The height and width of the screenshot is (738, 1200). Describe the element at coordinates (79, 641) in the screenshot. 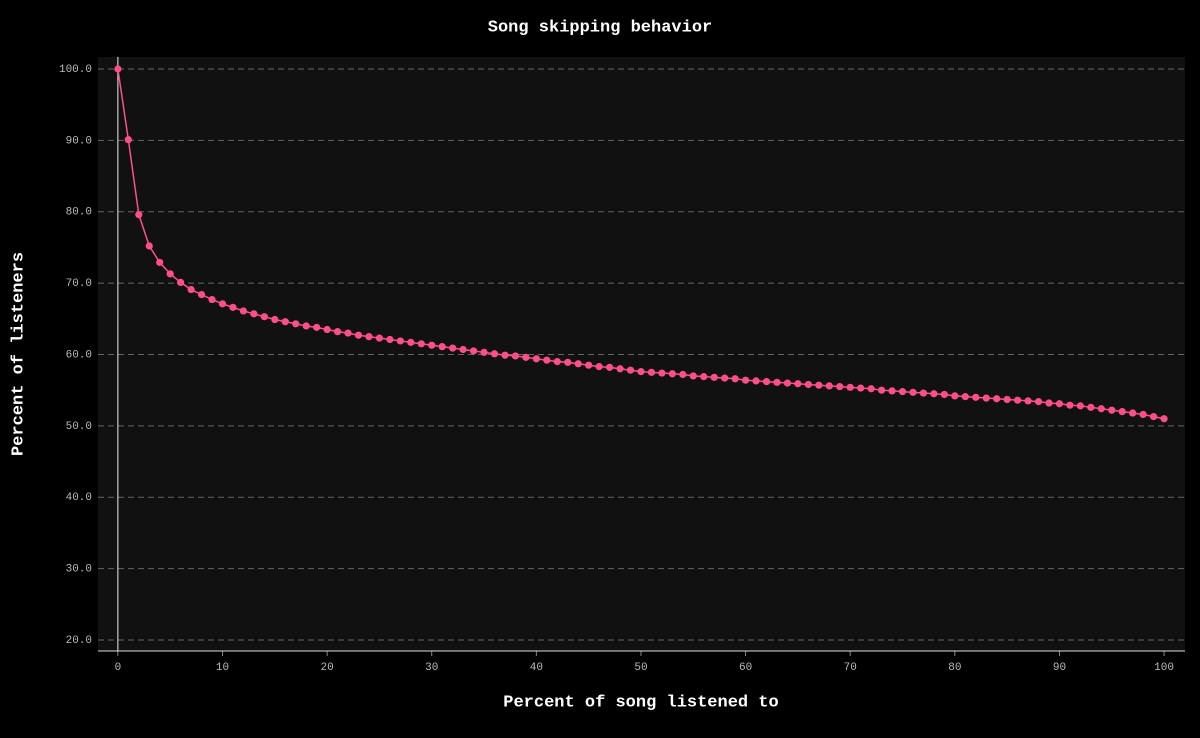

I see `y-tick-label: 20.0` at that location.